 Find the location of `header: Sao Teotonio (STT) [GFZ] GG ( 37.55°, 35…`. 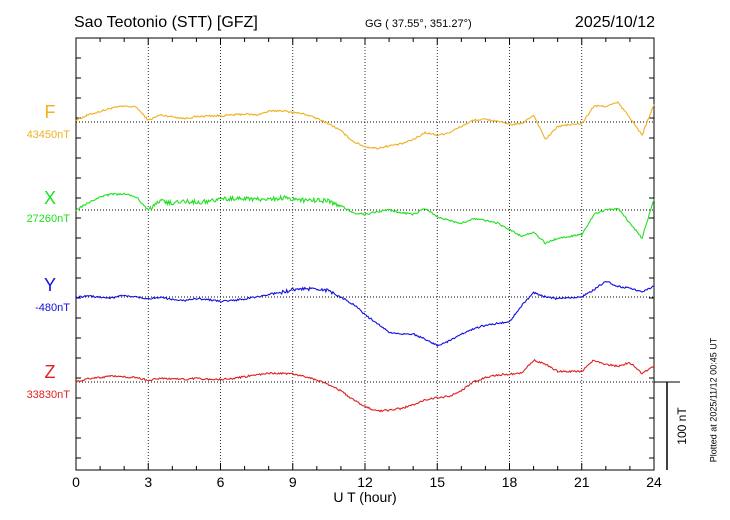

header: Sao Teotonio (STT) [GFZ] GG ( 37.55°, 35… is located at coordinates (364, 22).